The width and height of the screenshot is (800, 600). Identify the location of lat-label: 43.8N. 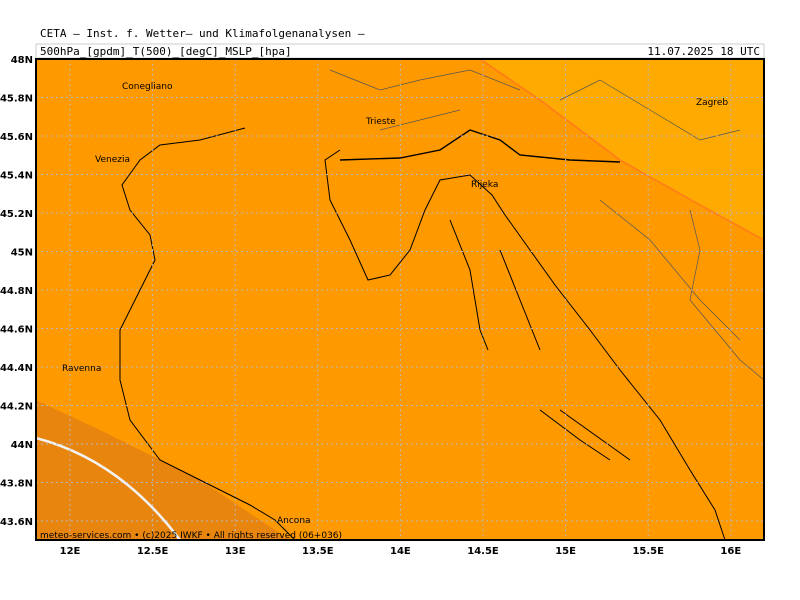
(16, 484).